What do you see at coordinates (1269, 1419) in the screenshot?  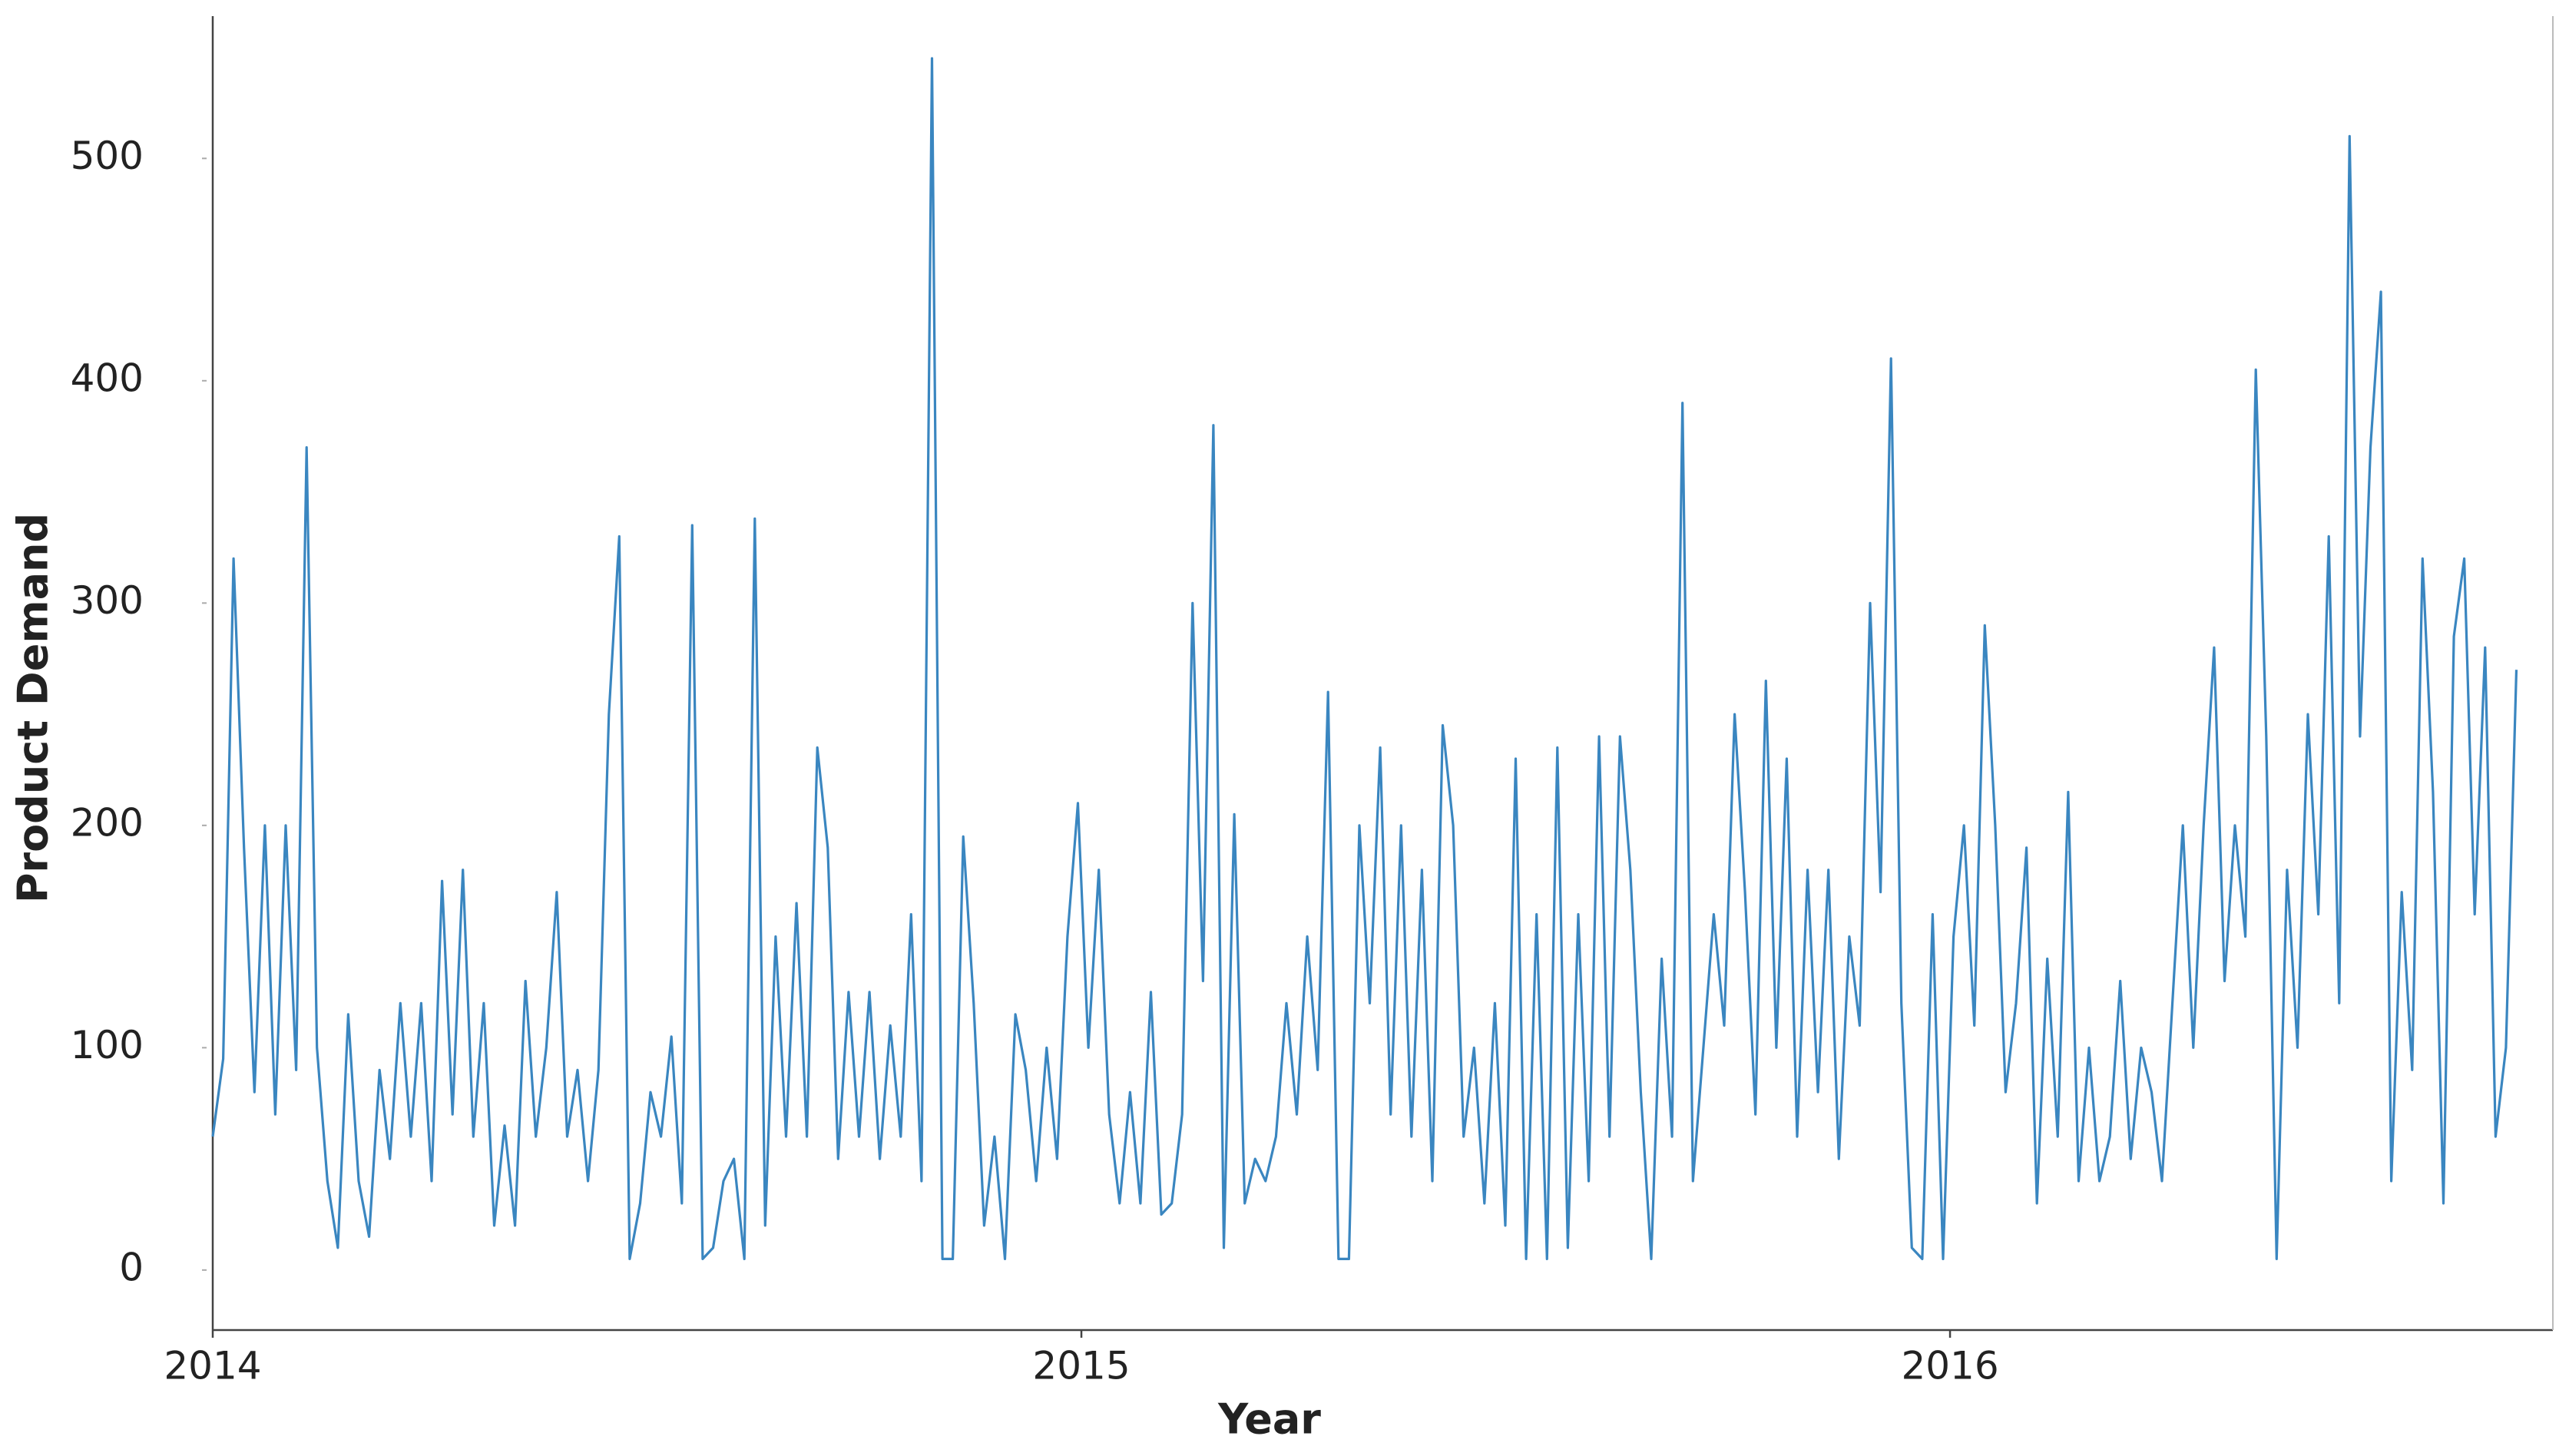 I see `x-axis-title: Year` at bounding box center [1269, 1419].